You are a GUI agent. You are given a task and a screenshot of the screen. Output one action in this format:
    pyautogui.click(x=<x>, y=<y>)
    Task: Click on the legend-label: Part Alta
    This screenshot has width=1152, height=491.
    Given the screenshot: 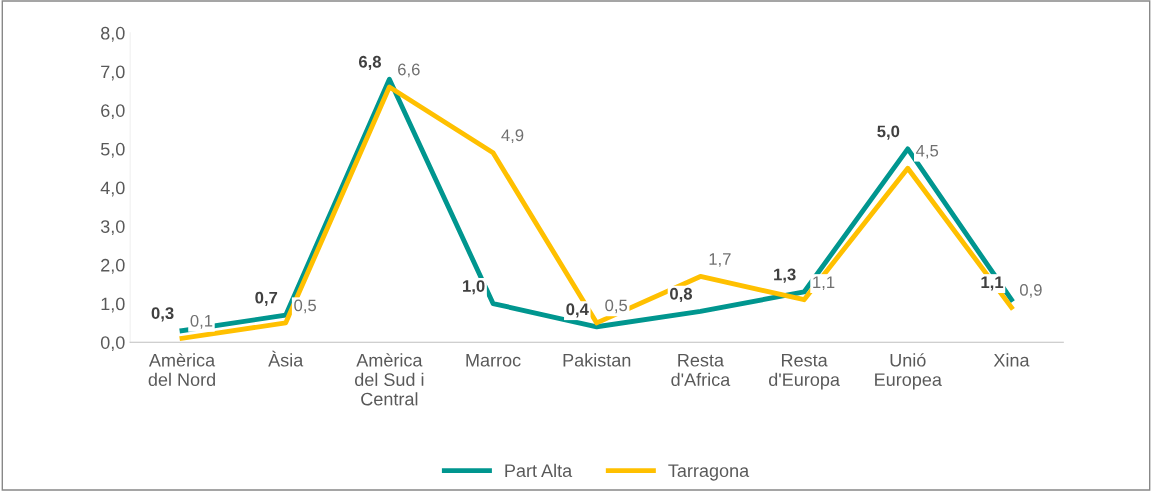 What is the action you would take?
    pyautogui.click(x=539, y=470)
    